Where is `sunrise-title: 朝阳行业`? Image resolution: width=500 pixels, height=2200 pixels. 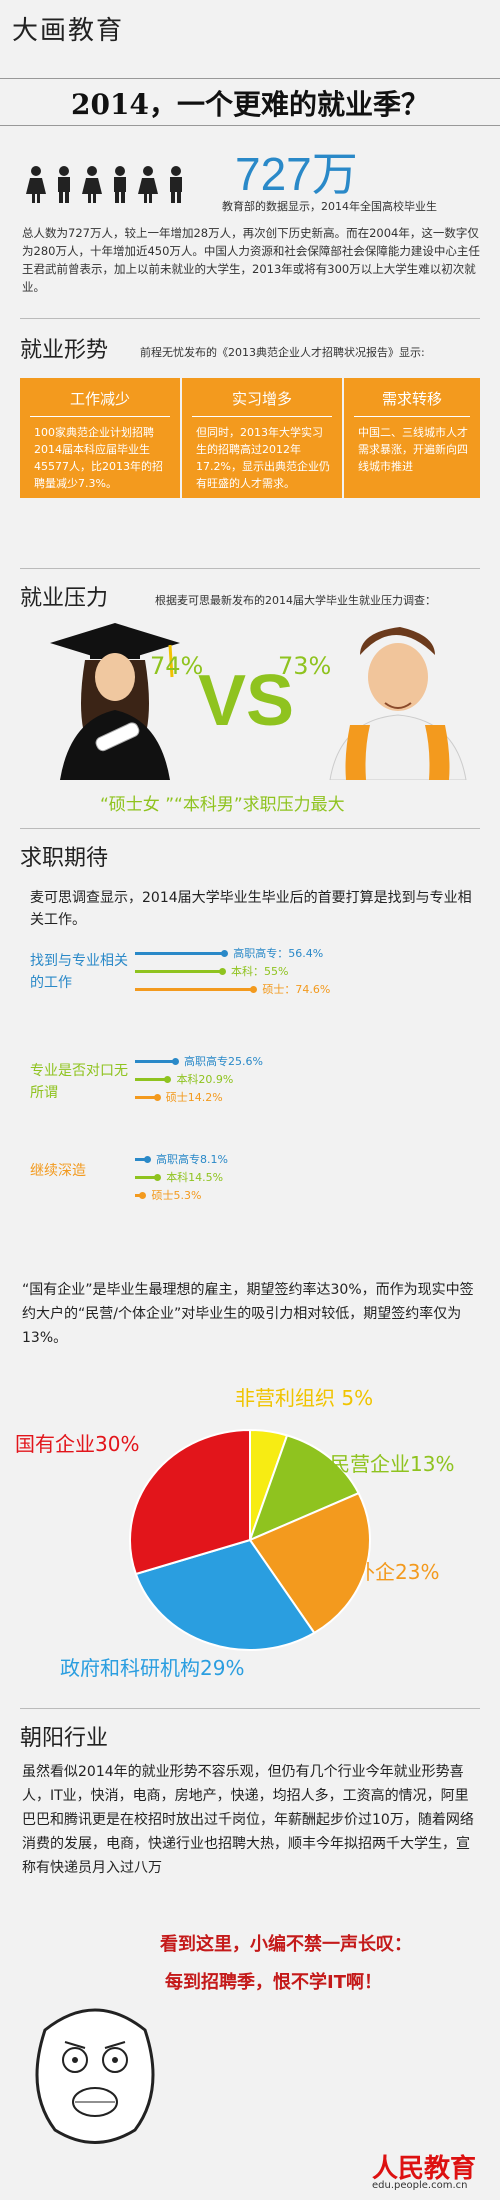
sunrise-title: 朝阳行业 is located at coordinates (64, 1738).